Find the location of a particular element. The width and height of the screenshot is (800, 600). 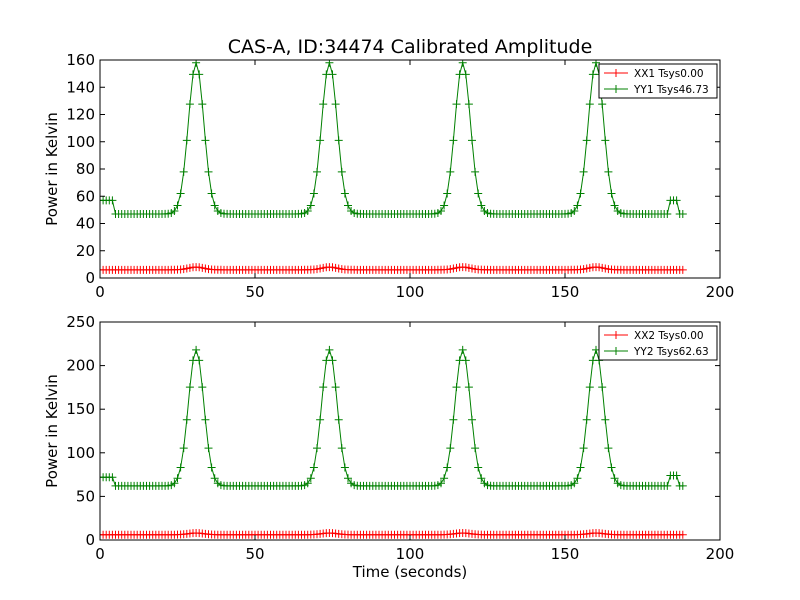

legend: XX1 Tsys0.00 YY1 Tsys46.73 is located at coordinates (658, 81).